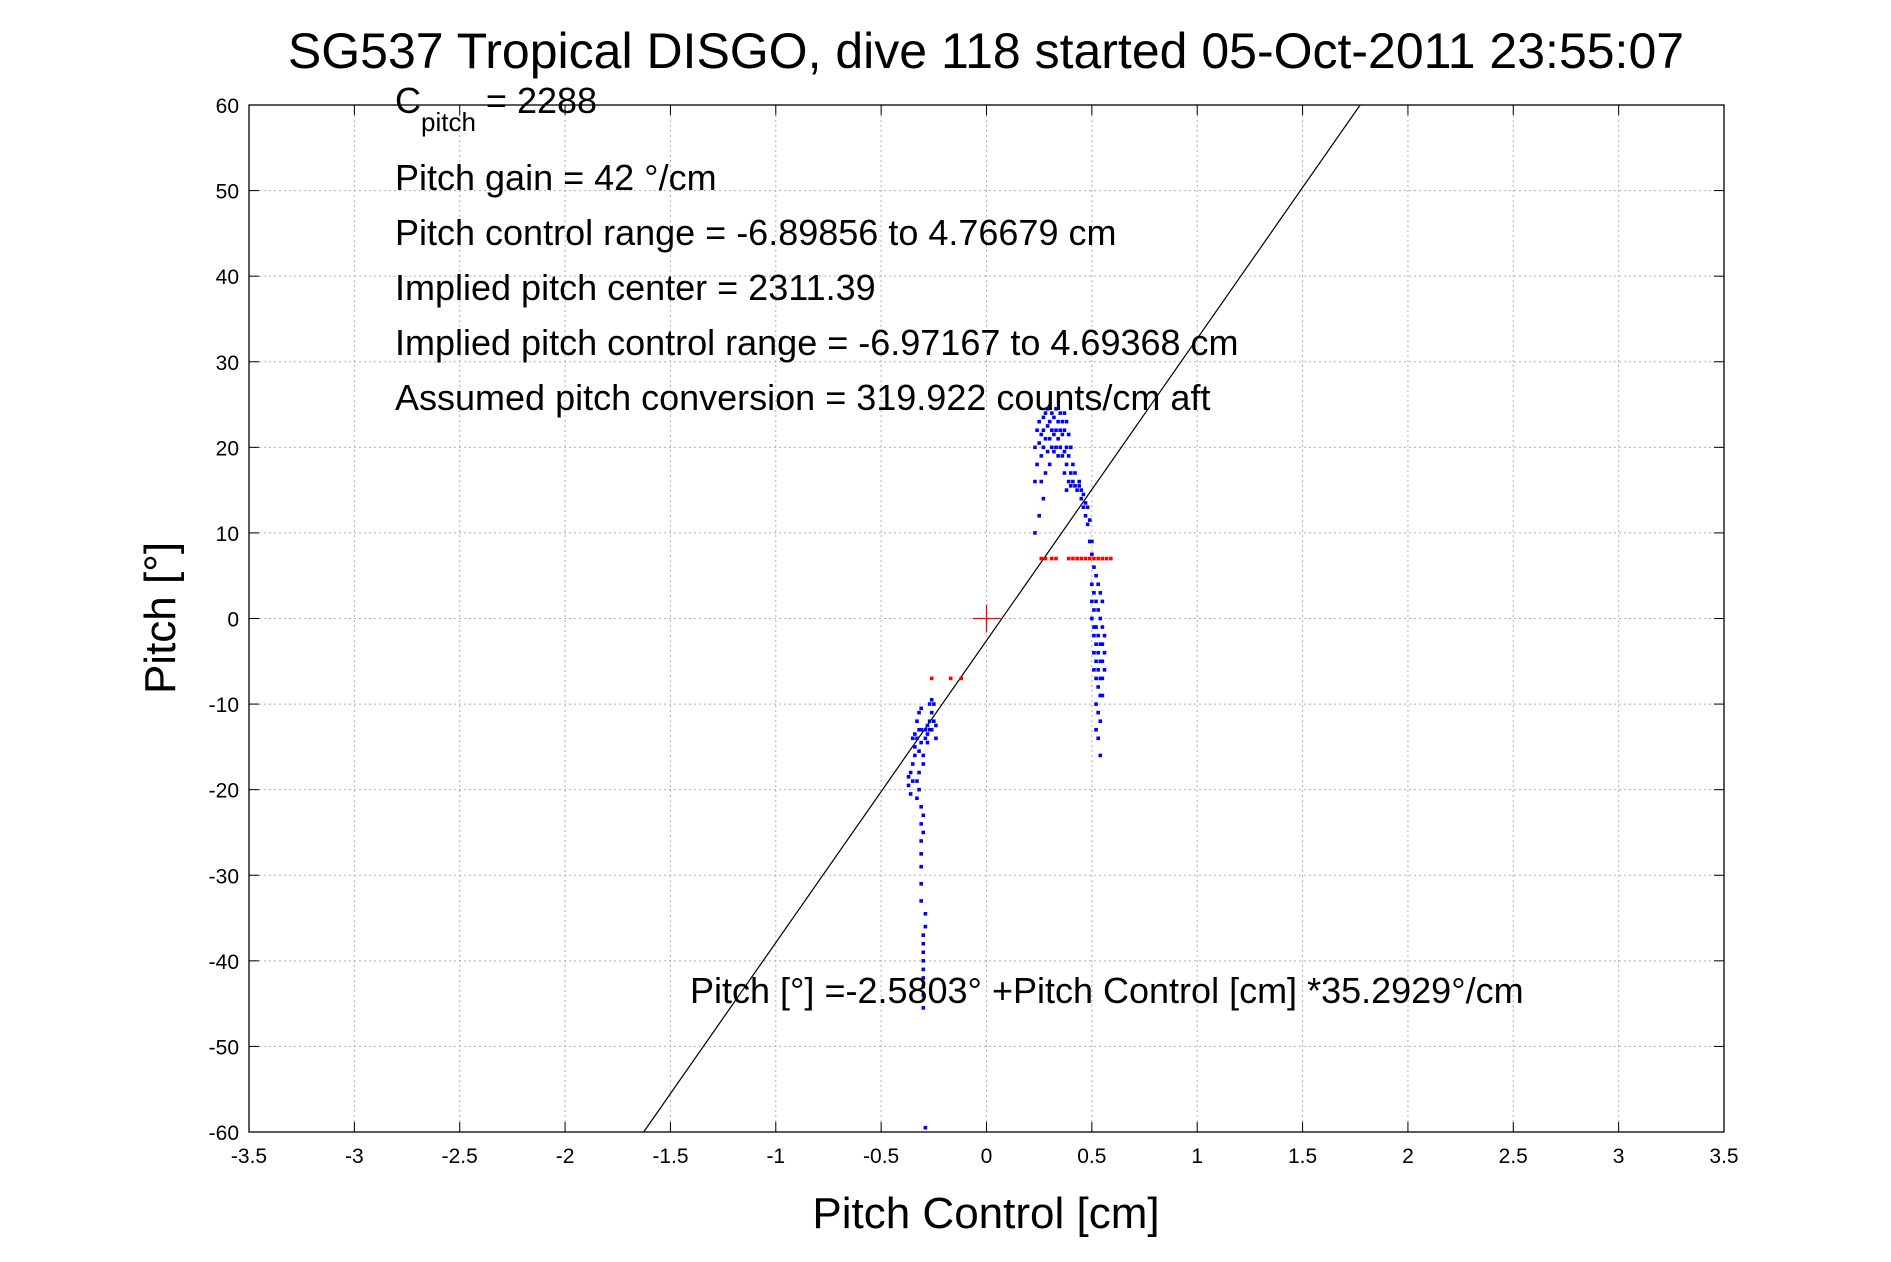  What do you see at coordinates (670, 1156) in the screenshot?
I see `x-tick-label: -1.5` at bounding box center [670, 1156].